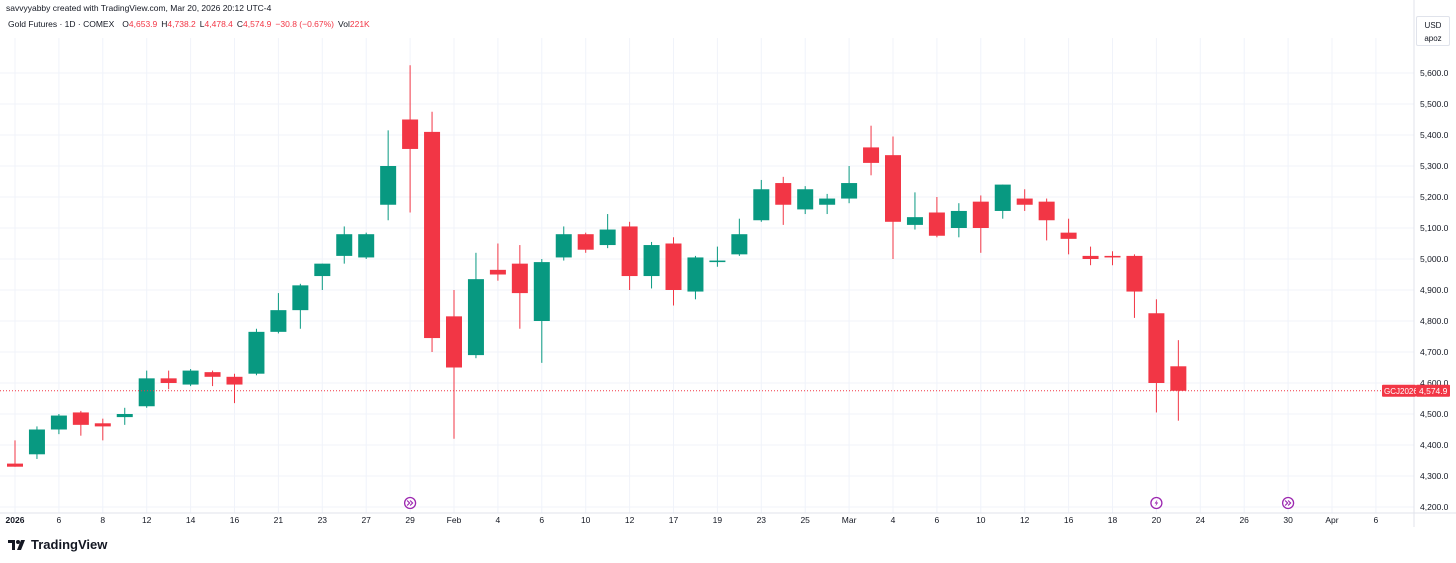 Image resolution: width=1456 pixels, height=563 pixels. I want to click on currency-sub: apoz, so click(1433, 38).